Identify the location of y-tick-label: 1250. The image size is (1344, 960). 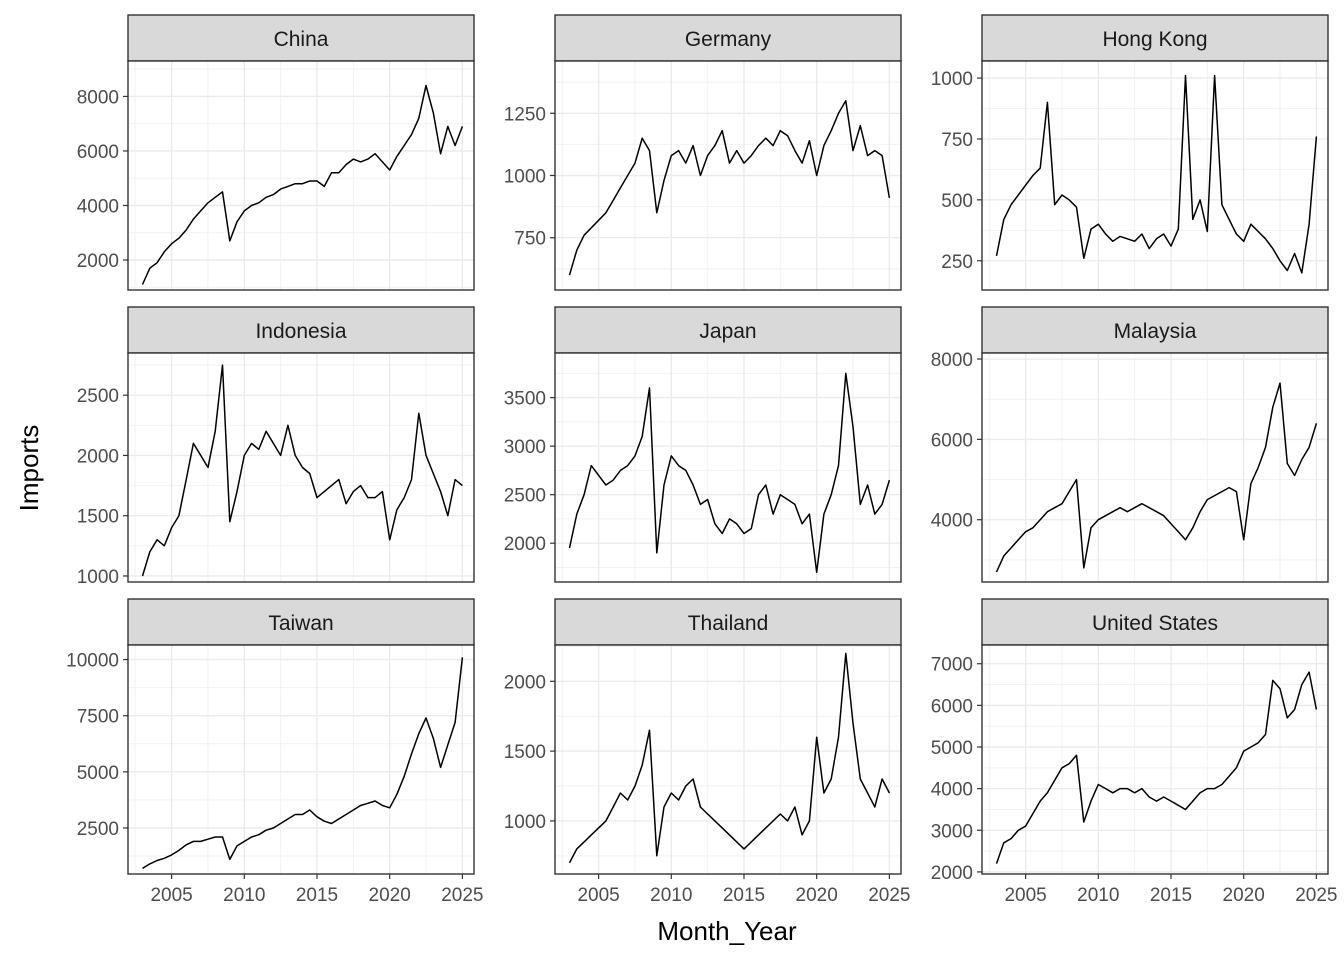
(525, 114).